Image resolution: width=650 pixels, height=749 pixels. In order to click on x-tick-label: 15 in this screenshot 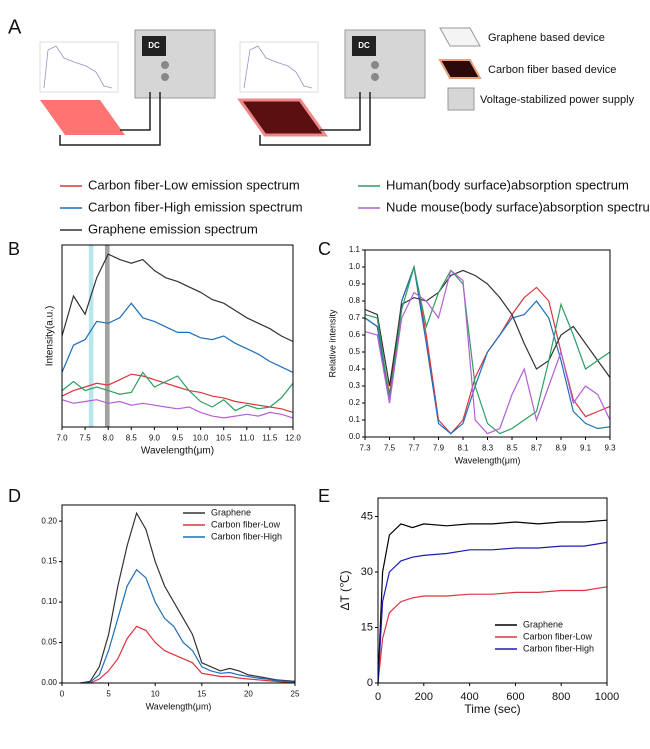, I will do `click(201, 693)`.